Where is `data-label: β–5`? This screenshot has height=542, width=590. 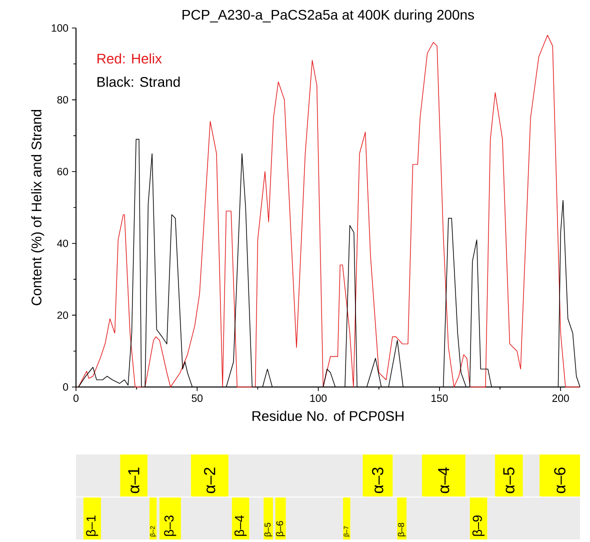
data-label: β–5 is located at coordinates (268, 529).